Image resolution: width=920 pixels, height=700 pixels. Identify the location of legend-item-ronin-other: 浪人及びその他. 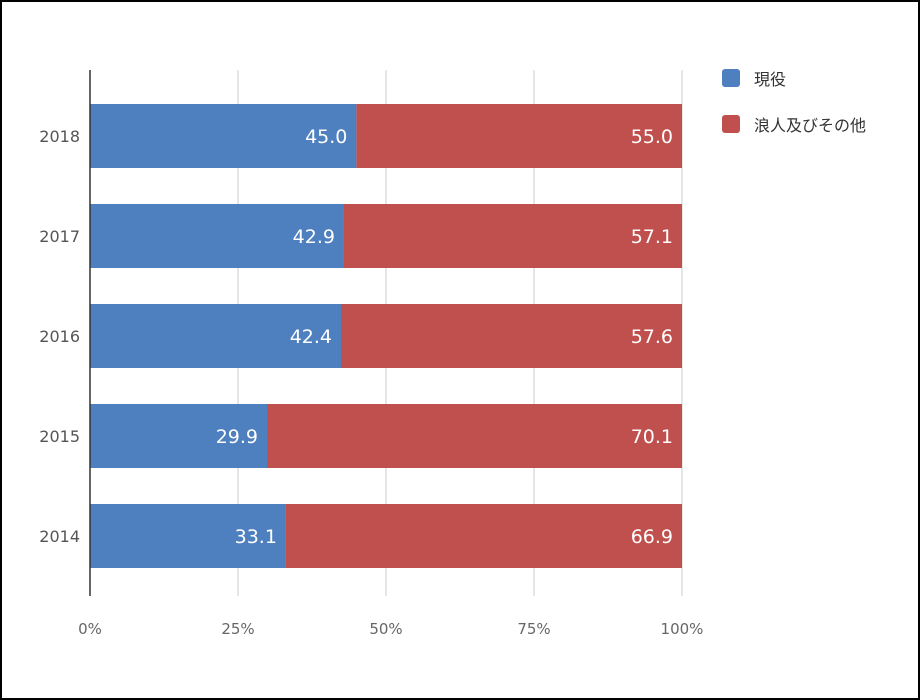
(794, 124).